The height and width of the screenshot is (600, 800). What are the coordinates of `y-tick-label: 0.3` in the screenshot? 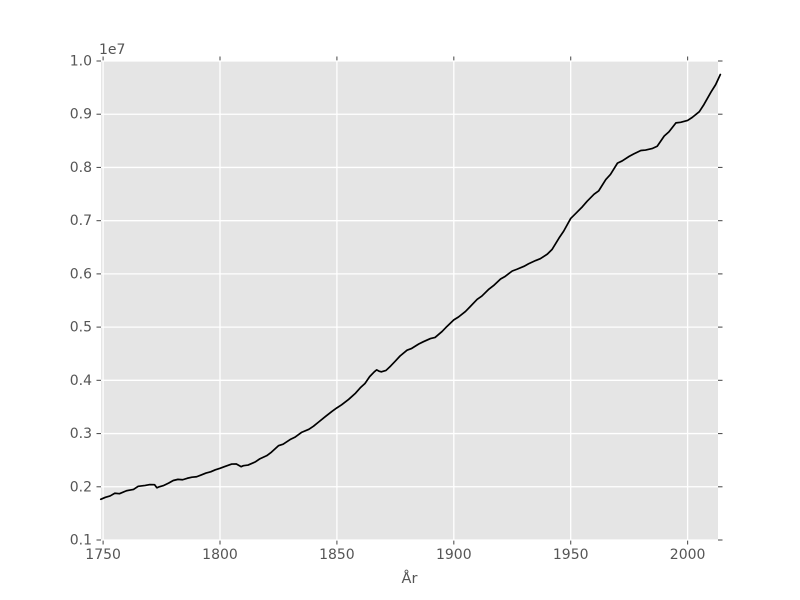 It's located at (81, 434).